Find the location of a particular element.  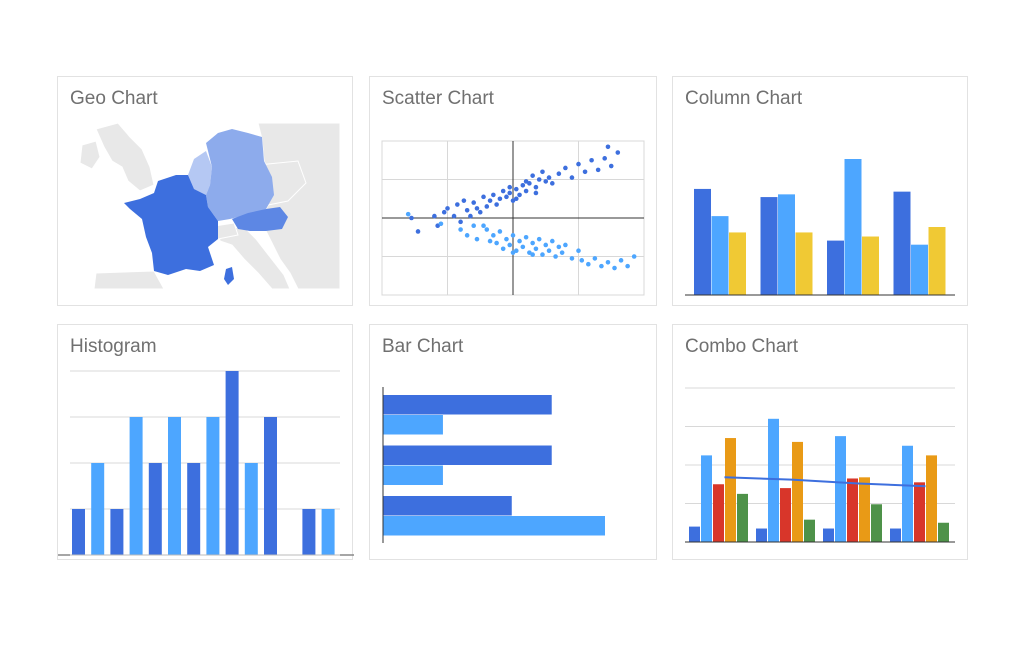

scatter-chart-plot is located at coordinates (513, 218).